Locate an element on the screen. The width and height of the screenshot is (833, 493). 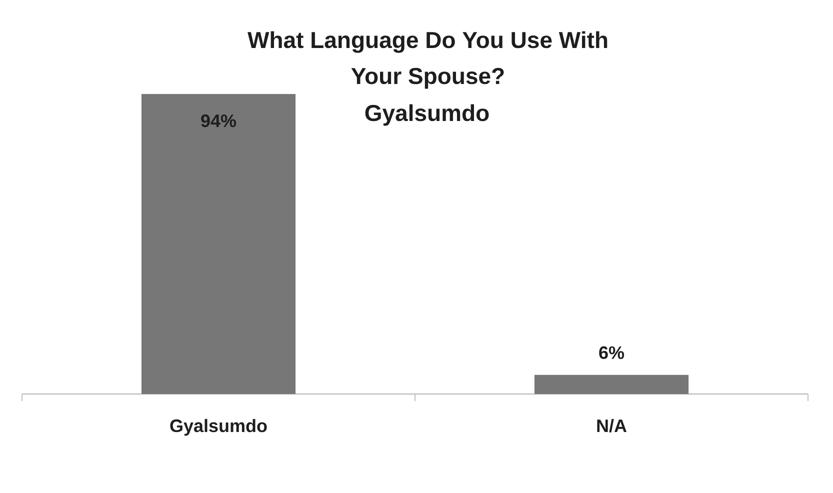
x-tick-label: N/A is located at coordinates (612, 425).